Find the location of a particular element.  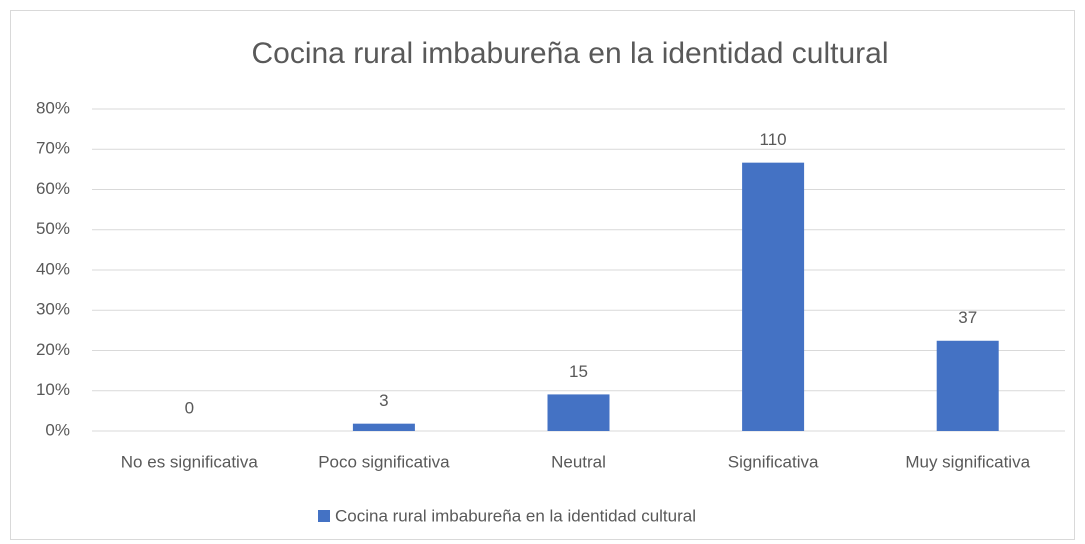

y-tick-label: 20% is located at coordinates (53, 349).